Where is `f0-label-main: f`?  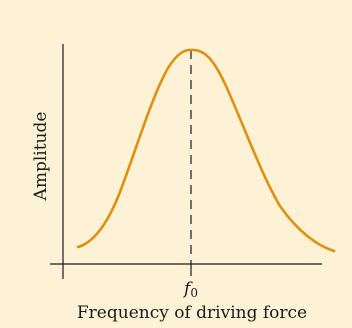 f0-label-main: f is located at coordinates (187, 289).